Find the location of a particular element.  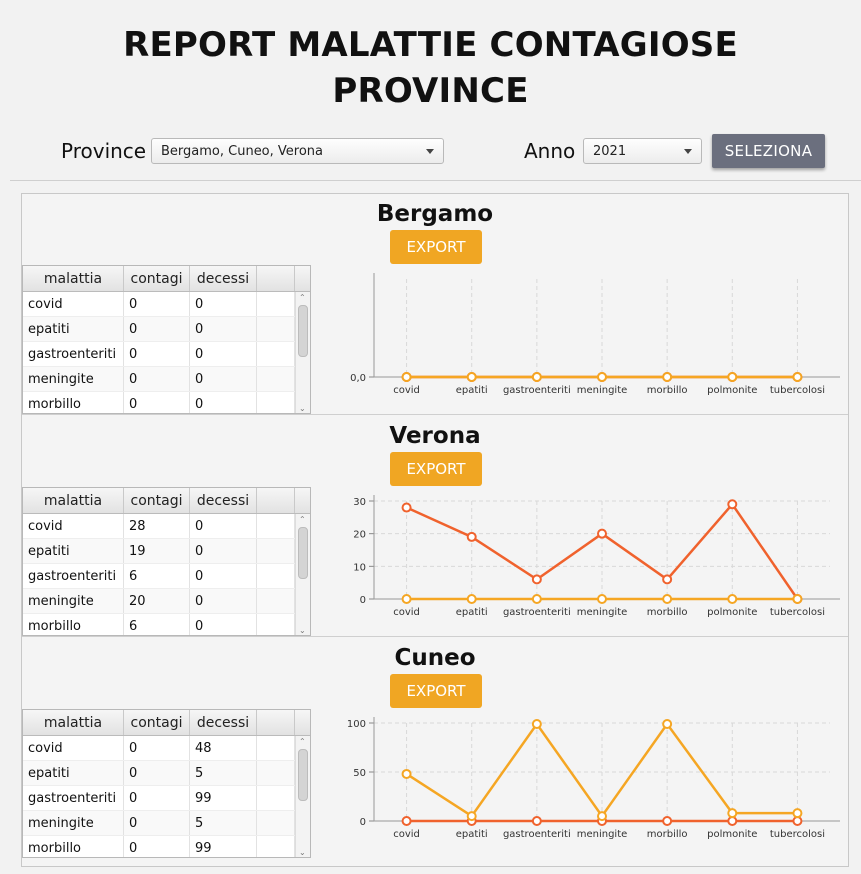

seleziona-button: SELEZIONA is located at coordinates (768, 151).